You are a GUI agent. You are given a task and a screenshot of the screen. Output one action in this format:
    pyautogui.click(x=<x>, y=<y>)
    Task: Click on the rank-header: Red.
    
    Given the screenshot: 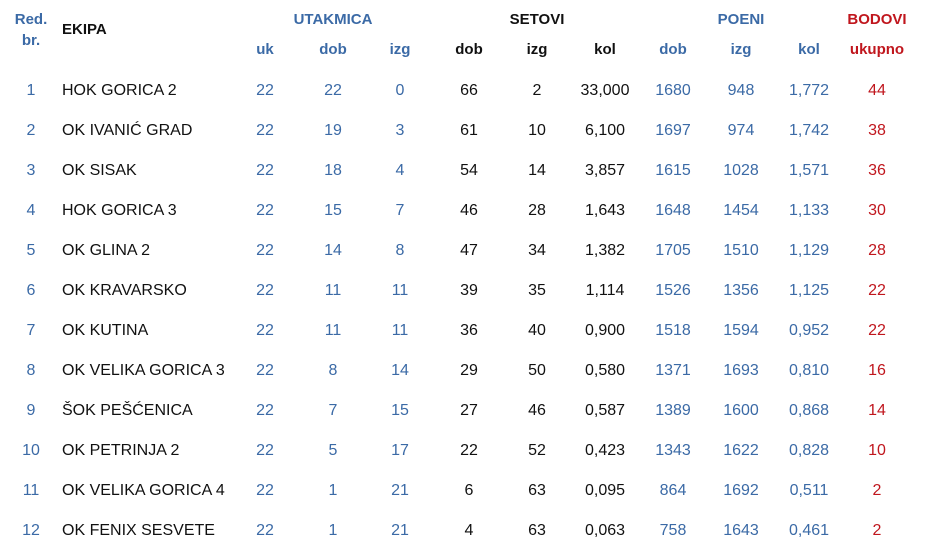 What is the action you would take?
    pyautogui.click(x=31, y=19)
    